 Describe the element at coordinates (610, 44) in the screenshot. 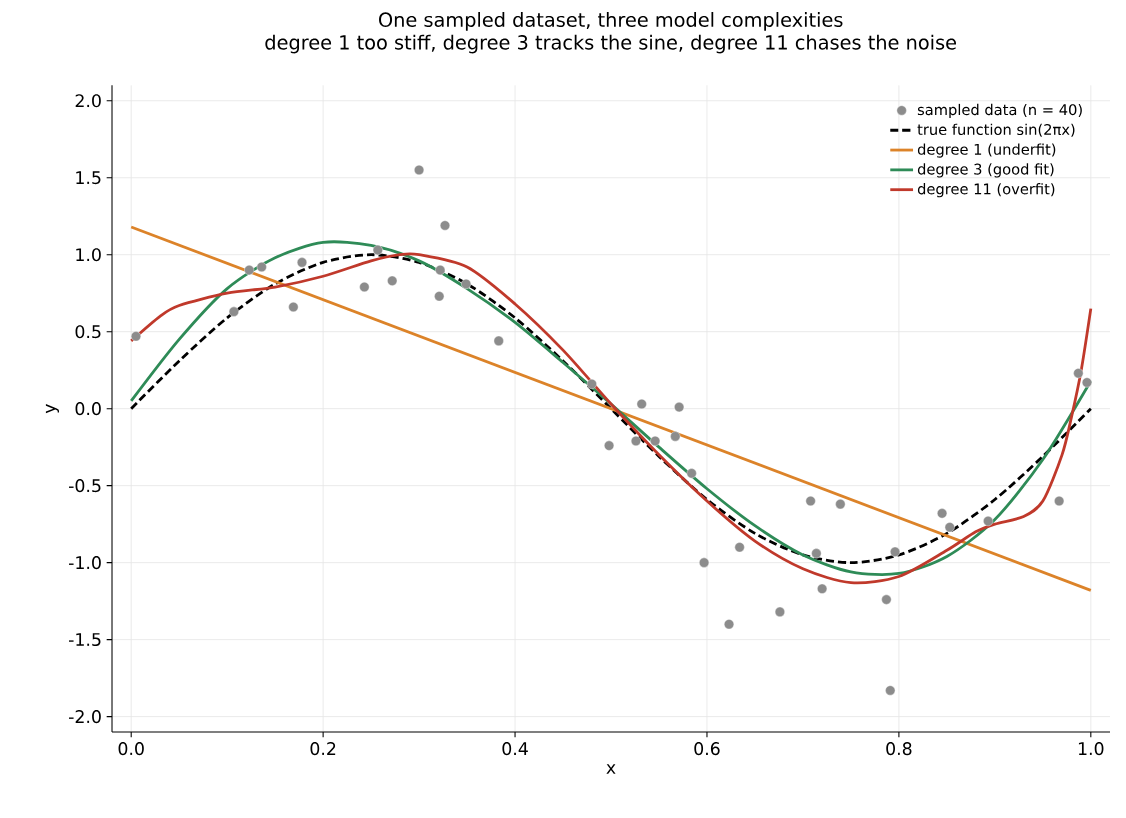

I see `chart-subtitle: degree 1 too stiff, degree 3 tracks the sine, degree 11 chases the noise` at that location.